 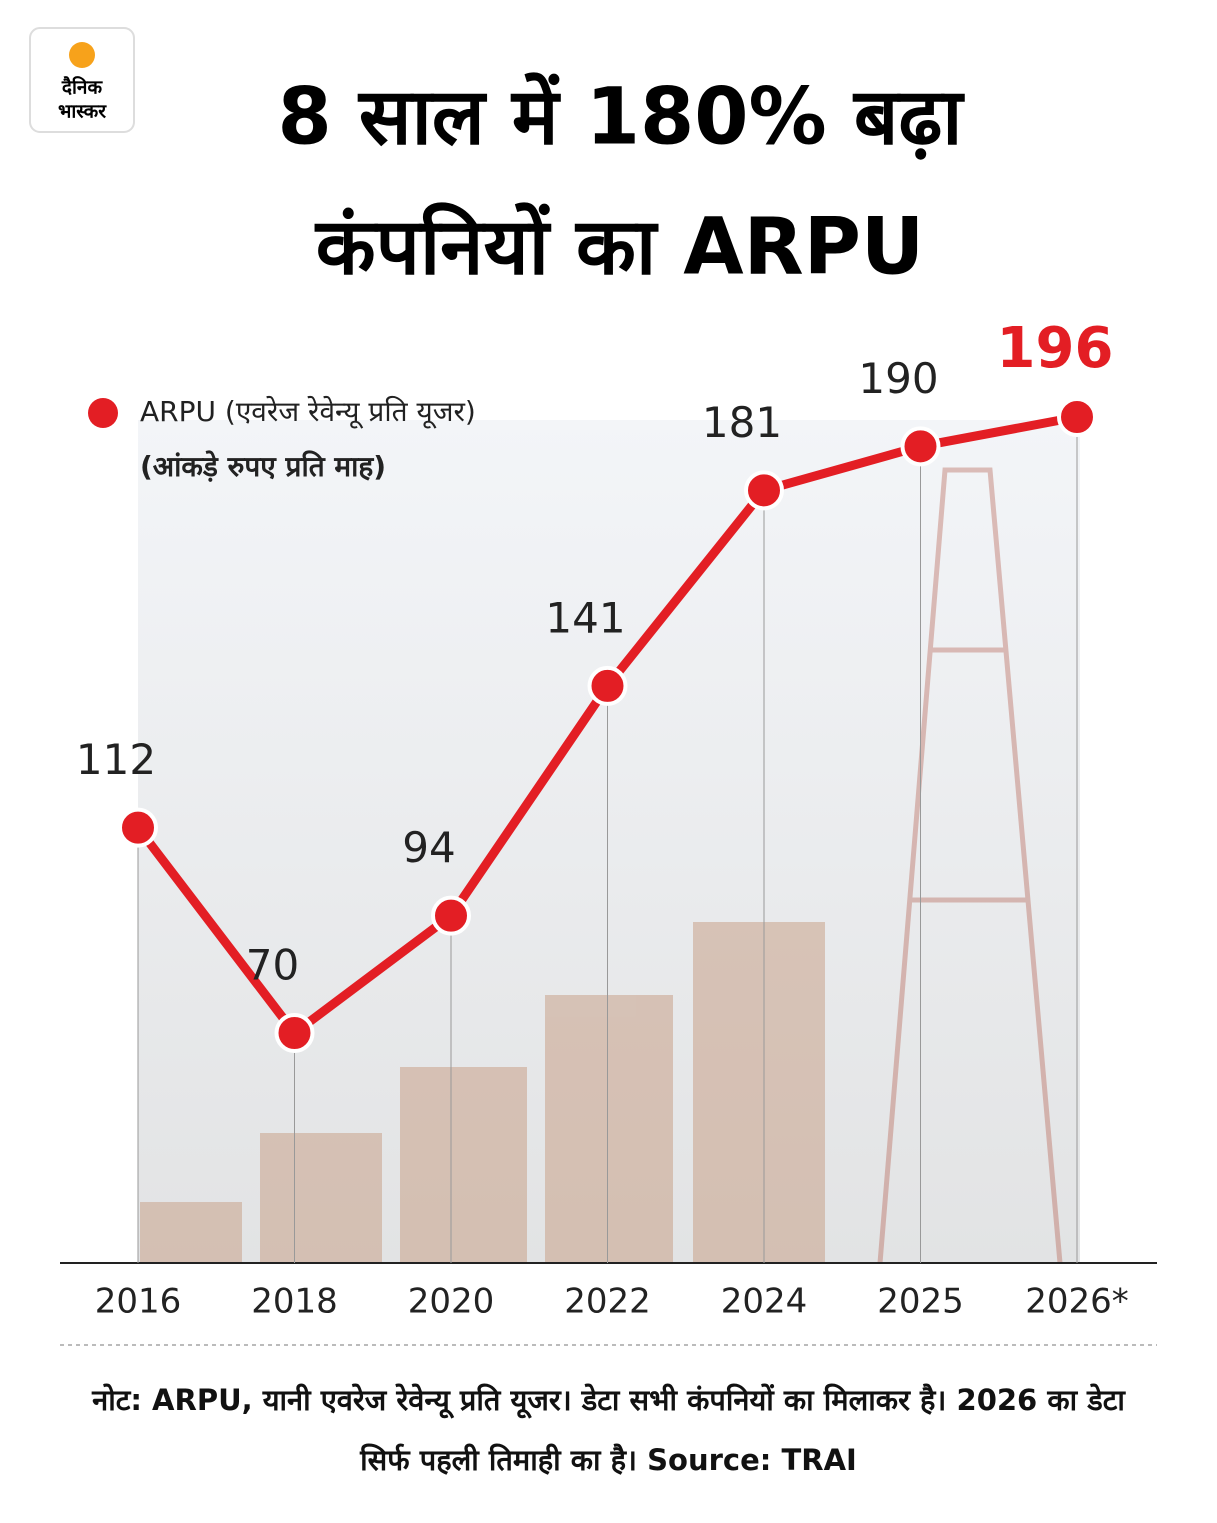 I want to click on x-tick-label: 2022, so click(x=607, y=1302).